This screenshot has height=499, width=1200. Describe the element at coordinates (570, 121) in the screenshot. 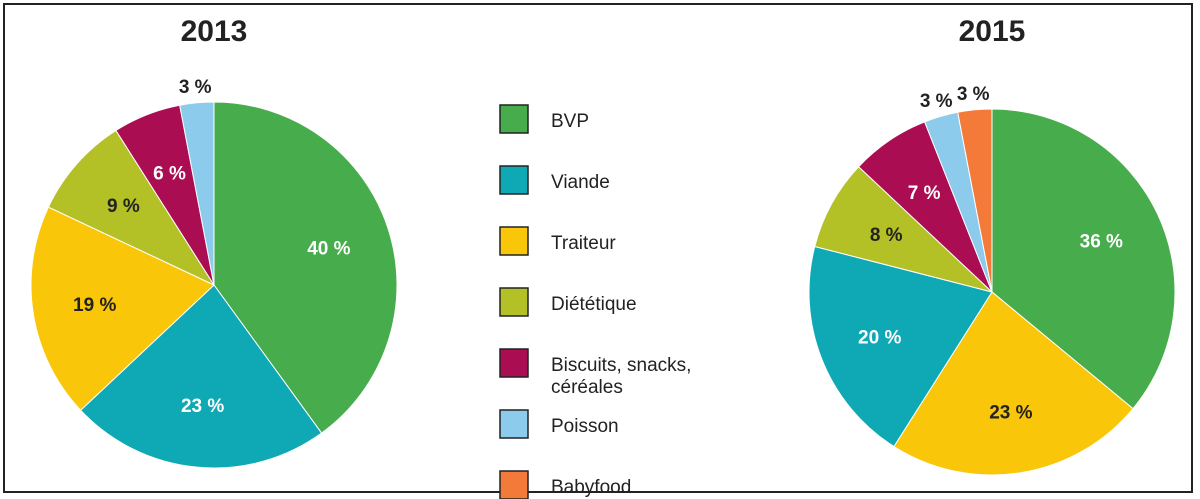

I see `legend-label-bvp: BVP` at that location.